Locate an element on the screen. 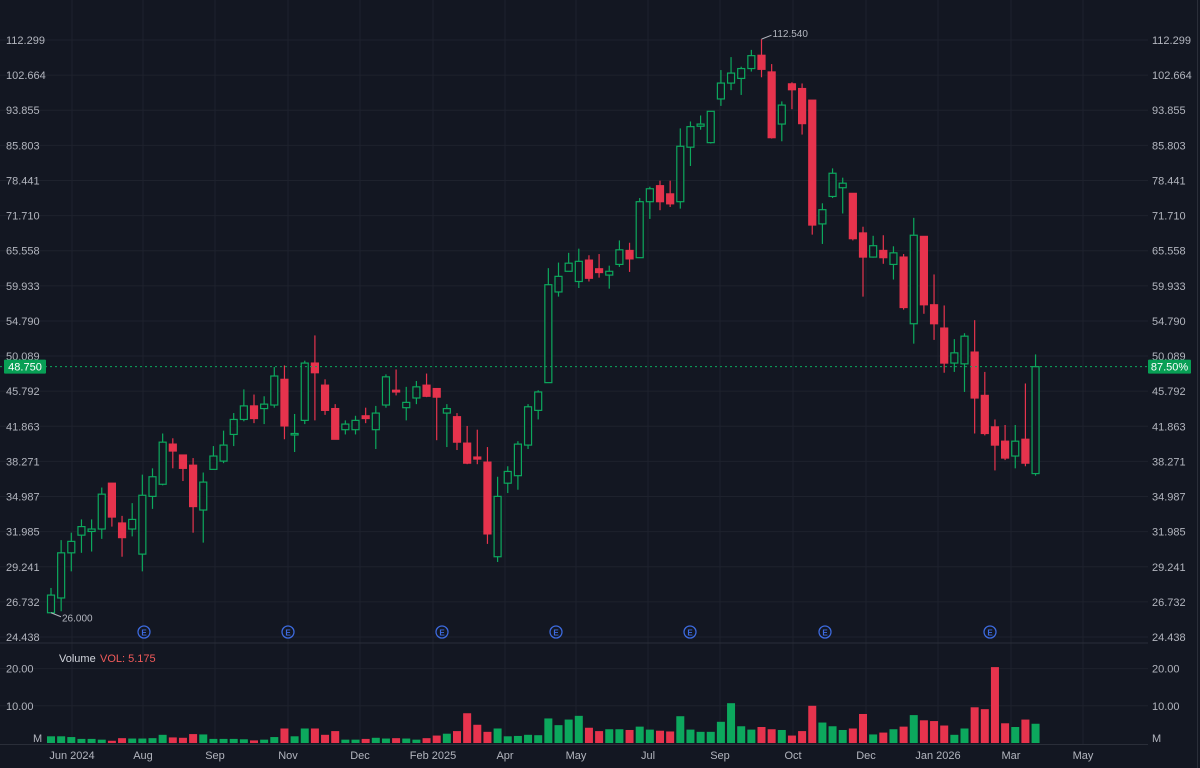 Image resolution: width=1200 pixels, height=768 pixels. volume-unit-left: M is located at coordinates (37, 739).